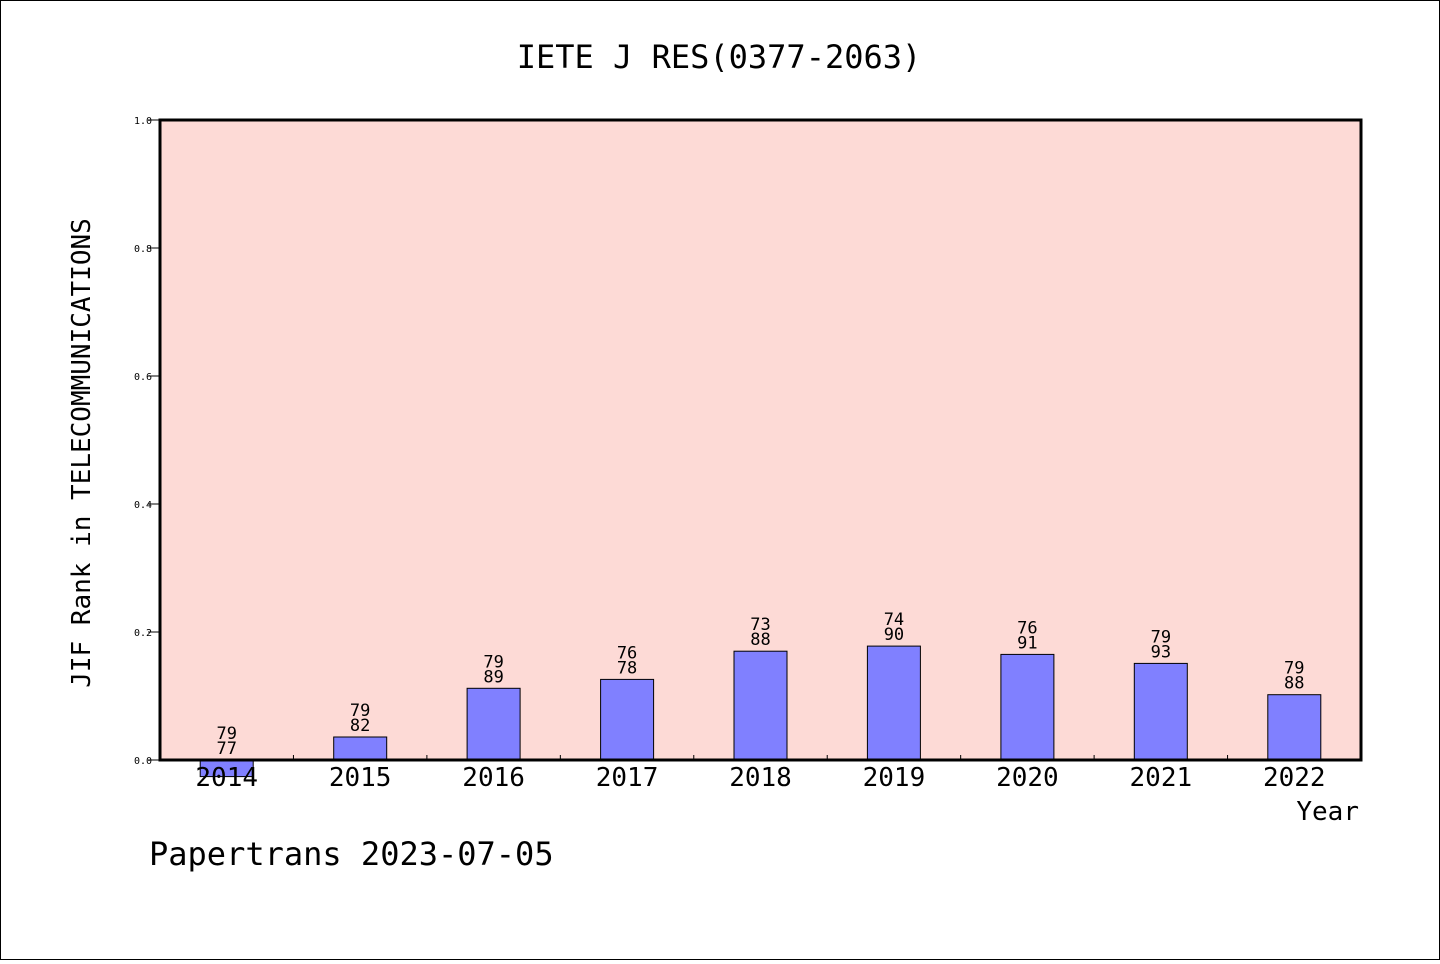 The image size is (1440, 964). Describe the element at coordinates (143, 505) in the screenshot. I see `y-tick-label: 0.4` at that location.